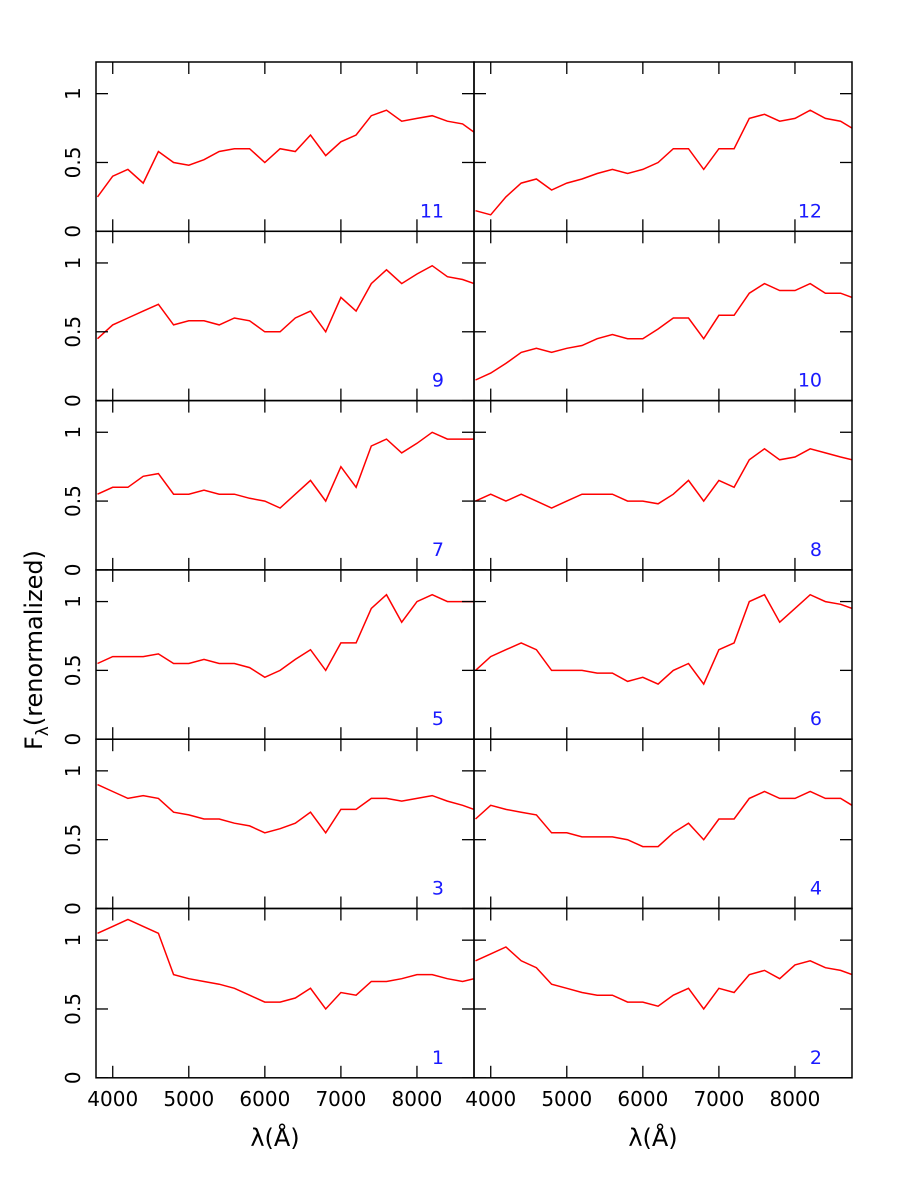 This screenshot has width=900, height=1202. Describe the element at coordinates (816, 719) in the screenshot. I see `panel-label: 6` at that location.